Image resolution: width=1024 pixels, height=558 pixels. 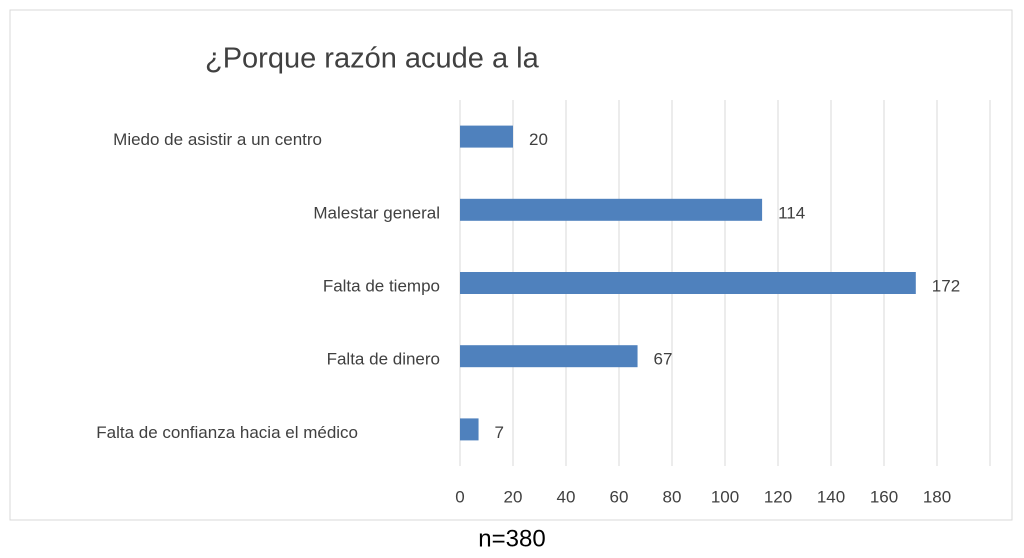 What do you see at coordinates (459, 496) in the screenshot?
I see `x-tick-label: 0` at bounding box center [459, 496].